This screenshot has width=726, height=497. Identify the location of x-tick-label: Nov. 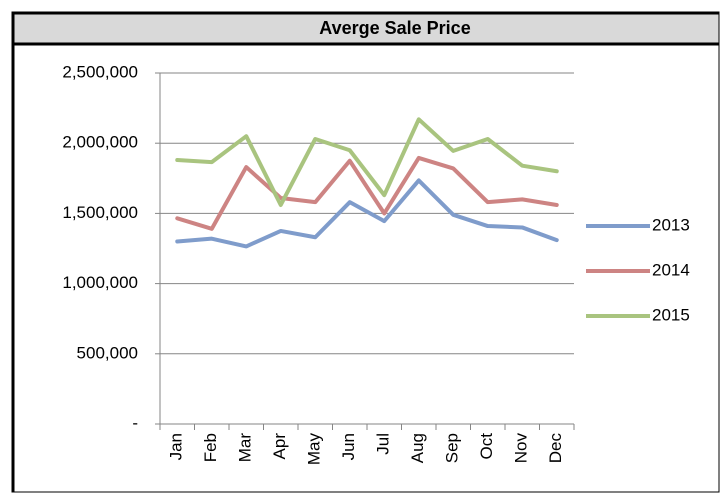
(521, 448).